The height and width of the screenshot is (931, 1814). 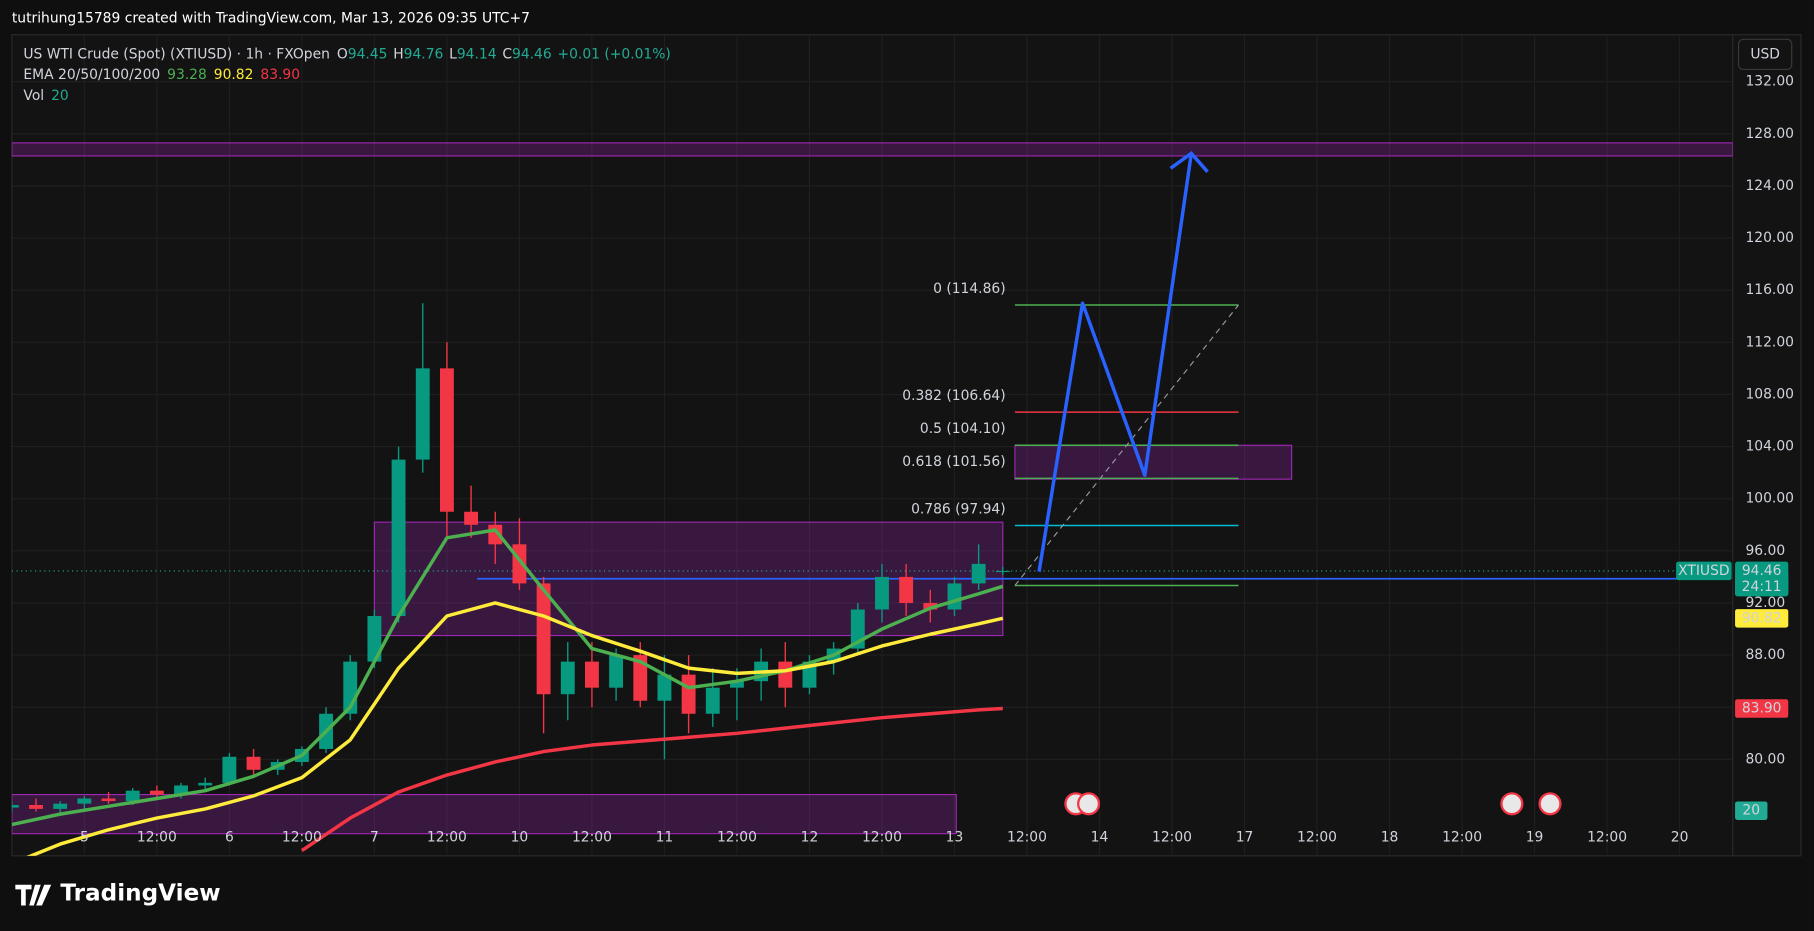 I want to click on y-tick-label: 80.00, so click(x=1765, y=759).